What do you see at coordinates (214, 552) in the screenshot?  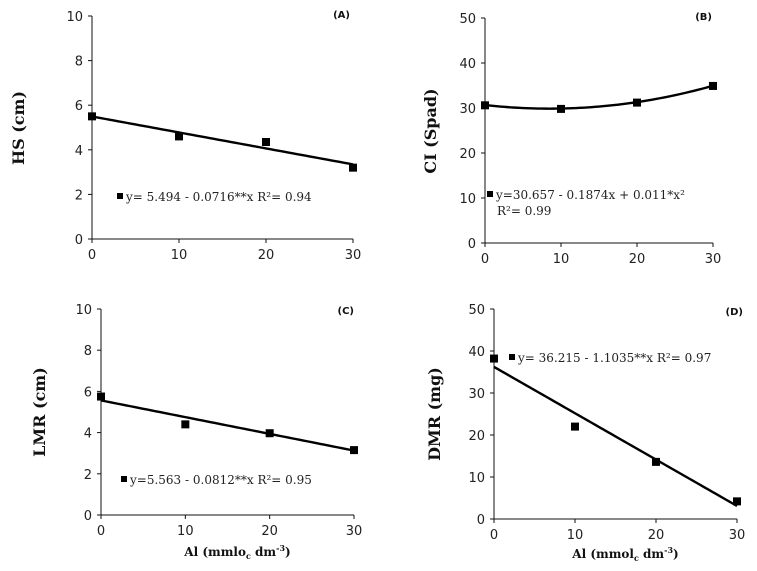 I see `x-axis-title-main: Al (mmlo` at bounding box center [214, 552].